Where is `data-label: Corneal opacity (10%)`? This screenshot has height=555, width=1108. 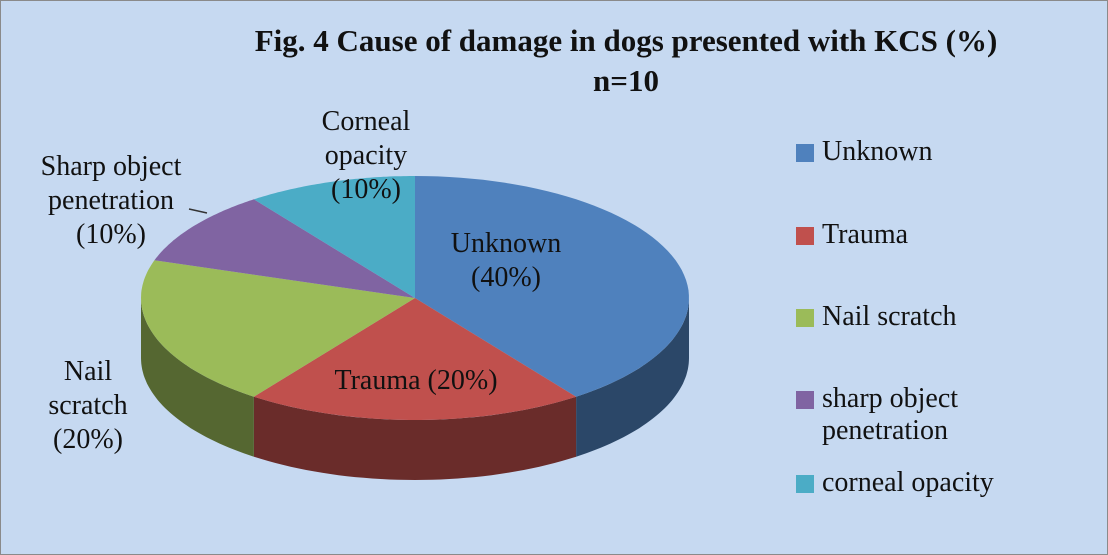 data-label: Corneal opacity (10%) is located at coordinates (366, 155).